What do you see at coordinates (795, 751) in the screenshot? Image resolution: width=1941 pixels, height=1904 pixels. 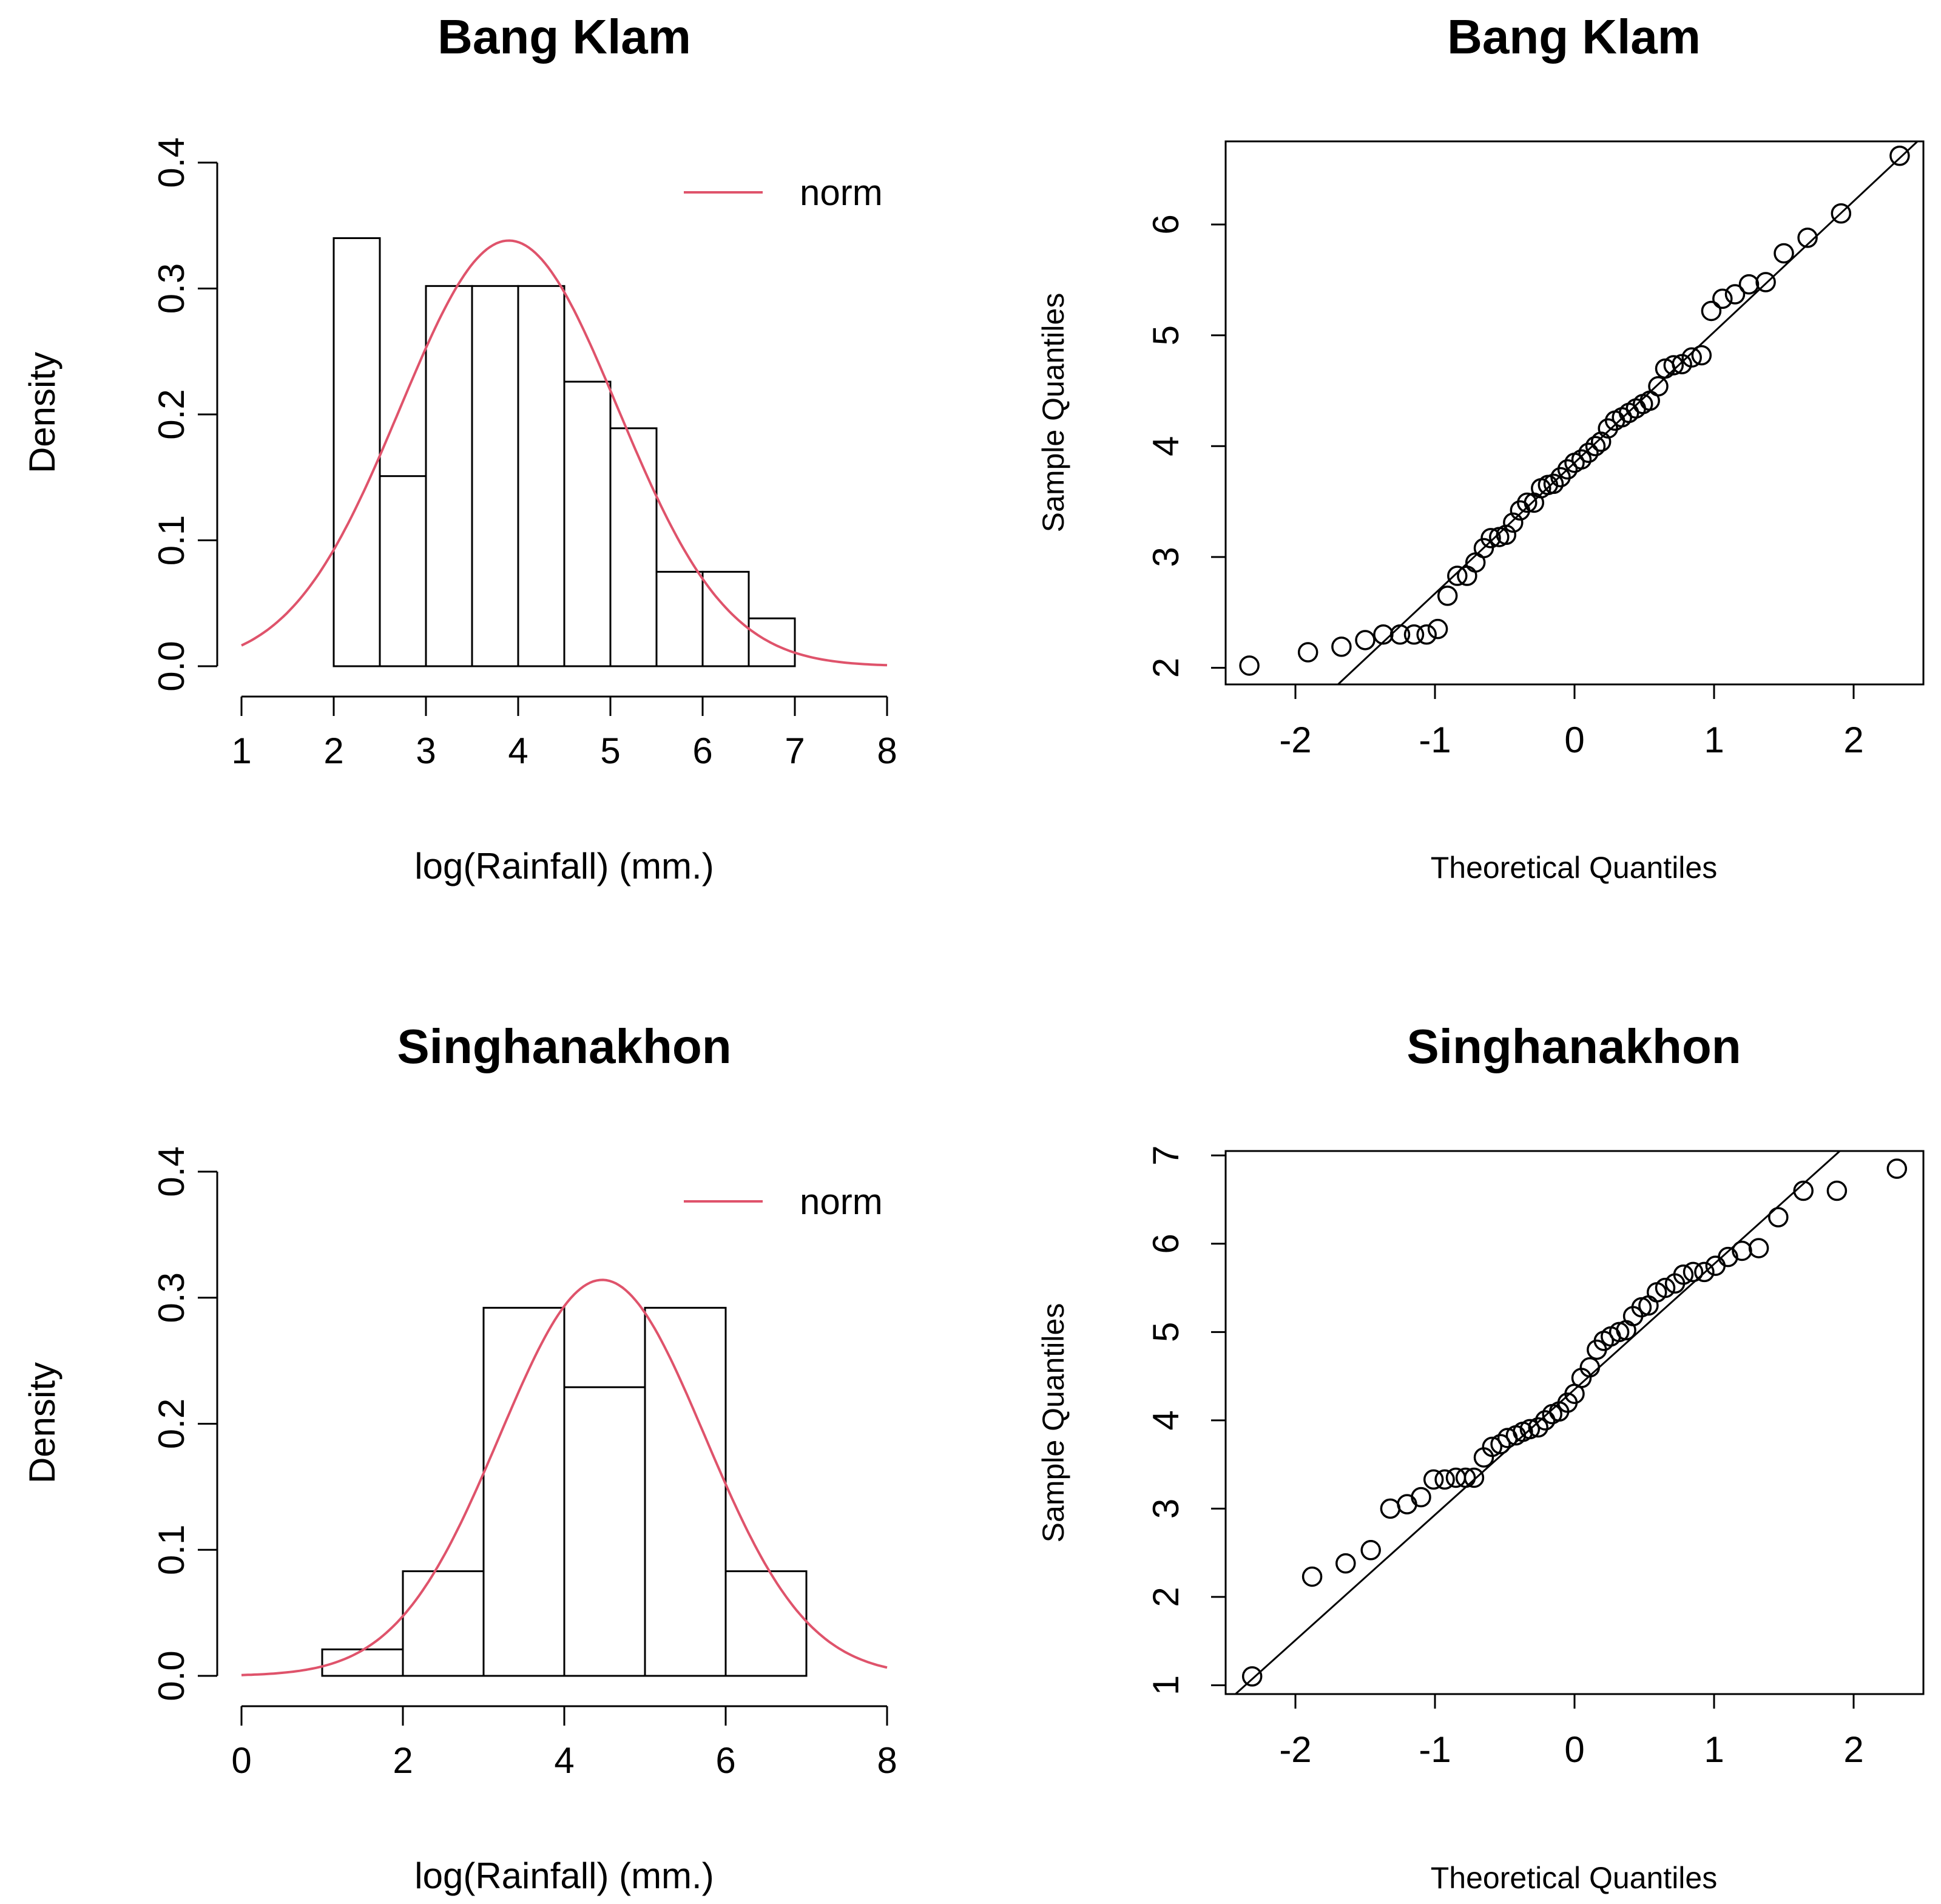 I see `x-tick-label: 7` at bounding box center [795, 751].